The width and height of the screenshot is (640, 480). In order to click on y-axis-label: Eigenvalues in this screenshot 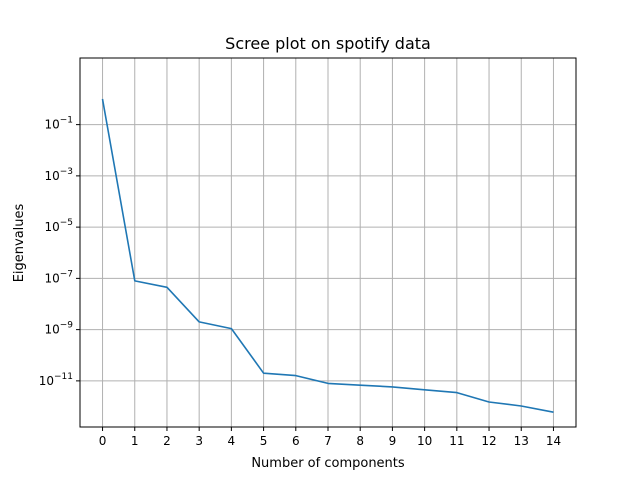, I will do `click(19, 242)`.